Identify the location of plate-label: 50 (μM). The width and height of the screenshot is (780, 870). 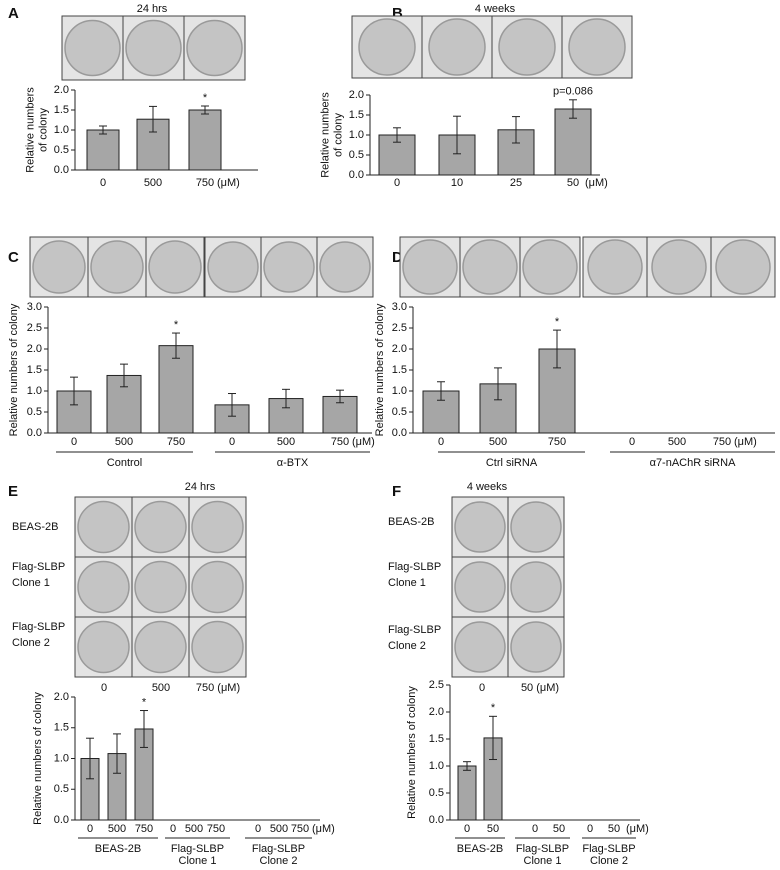
(540, 688).